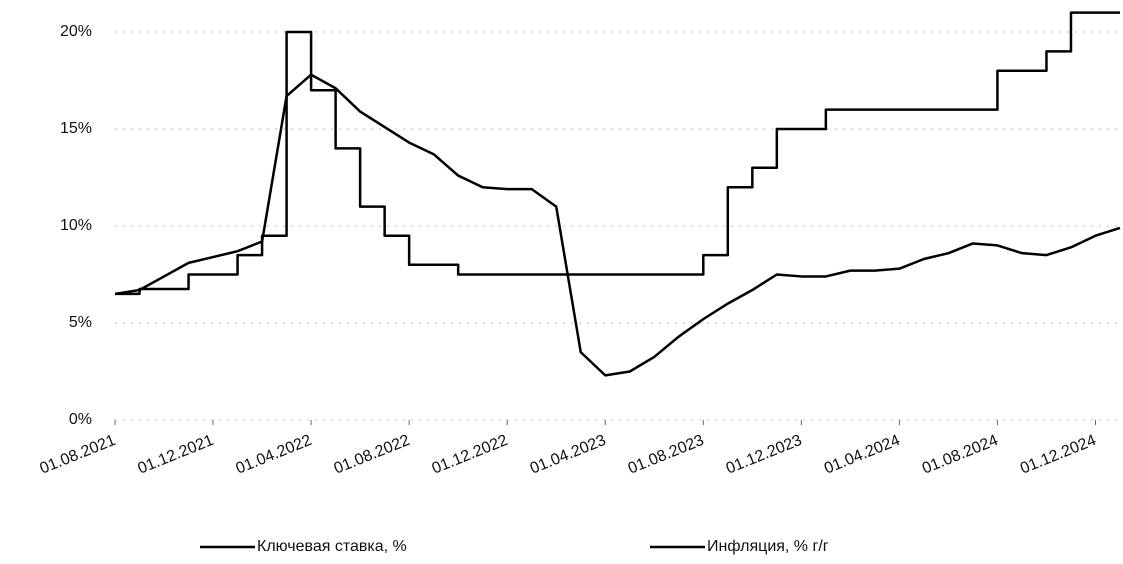 The image size is (1123, 564). What do you see at coordinates (76, 128) in the screenshot?
I see `y-tick-label: 15%` at bounding box center [76, 128].